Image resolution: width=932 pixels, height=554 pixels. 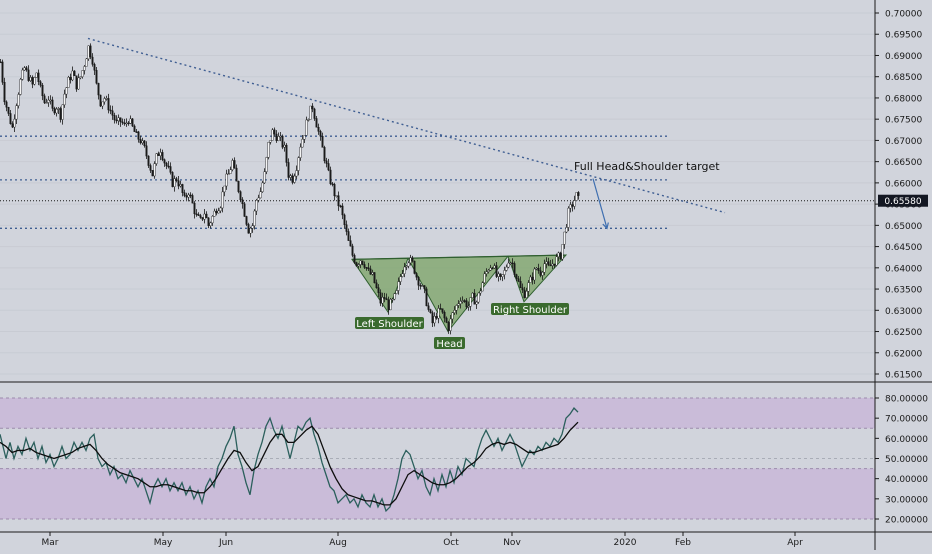 I want to click on price-tick-label: 0.68000, so click(x=903, y=99).